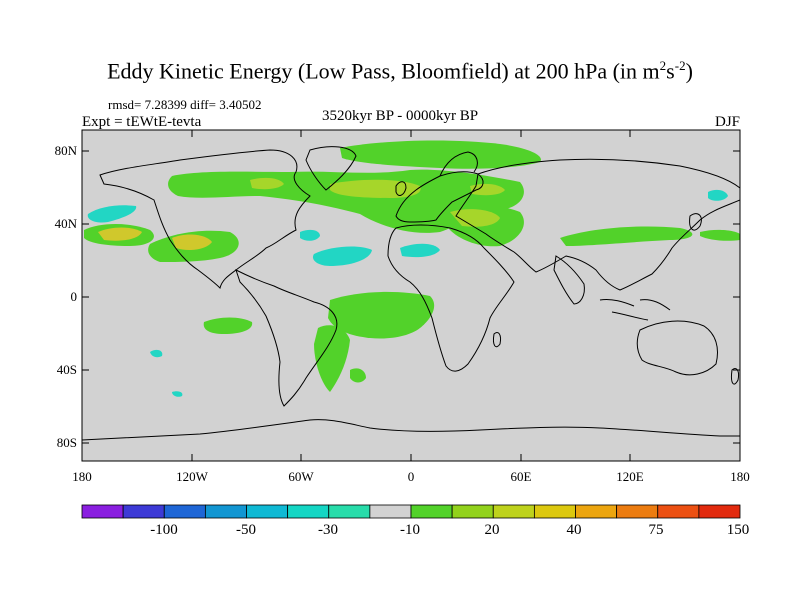 The image size is (800, 600). What do you see at coordinates (720, 235) in the screenshot?
I see `green-patch-japan` at bounding box center [720, 235].